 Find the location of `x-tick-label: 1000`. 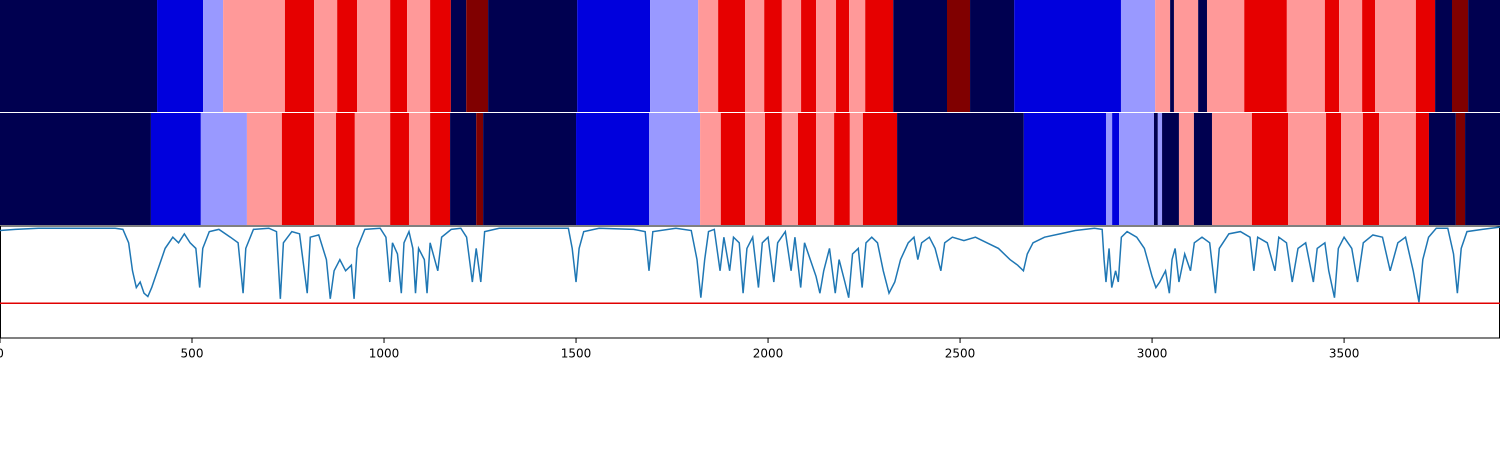

x-tick-label: 1000 is located at coordinates (384, 354).